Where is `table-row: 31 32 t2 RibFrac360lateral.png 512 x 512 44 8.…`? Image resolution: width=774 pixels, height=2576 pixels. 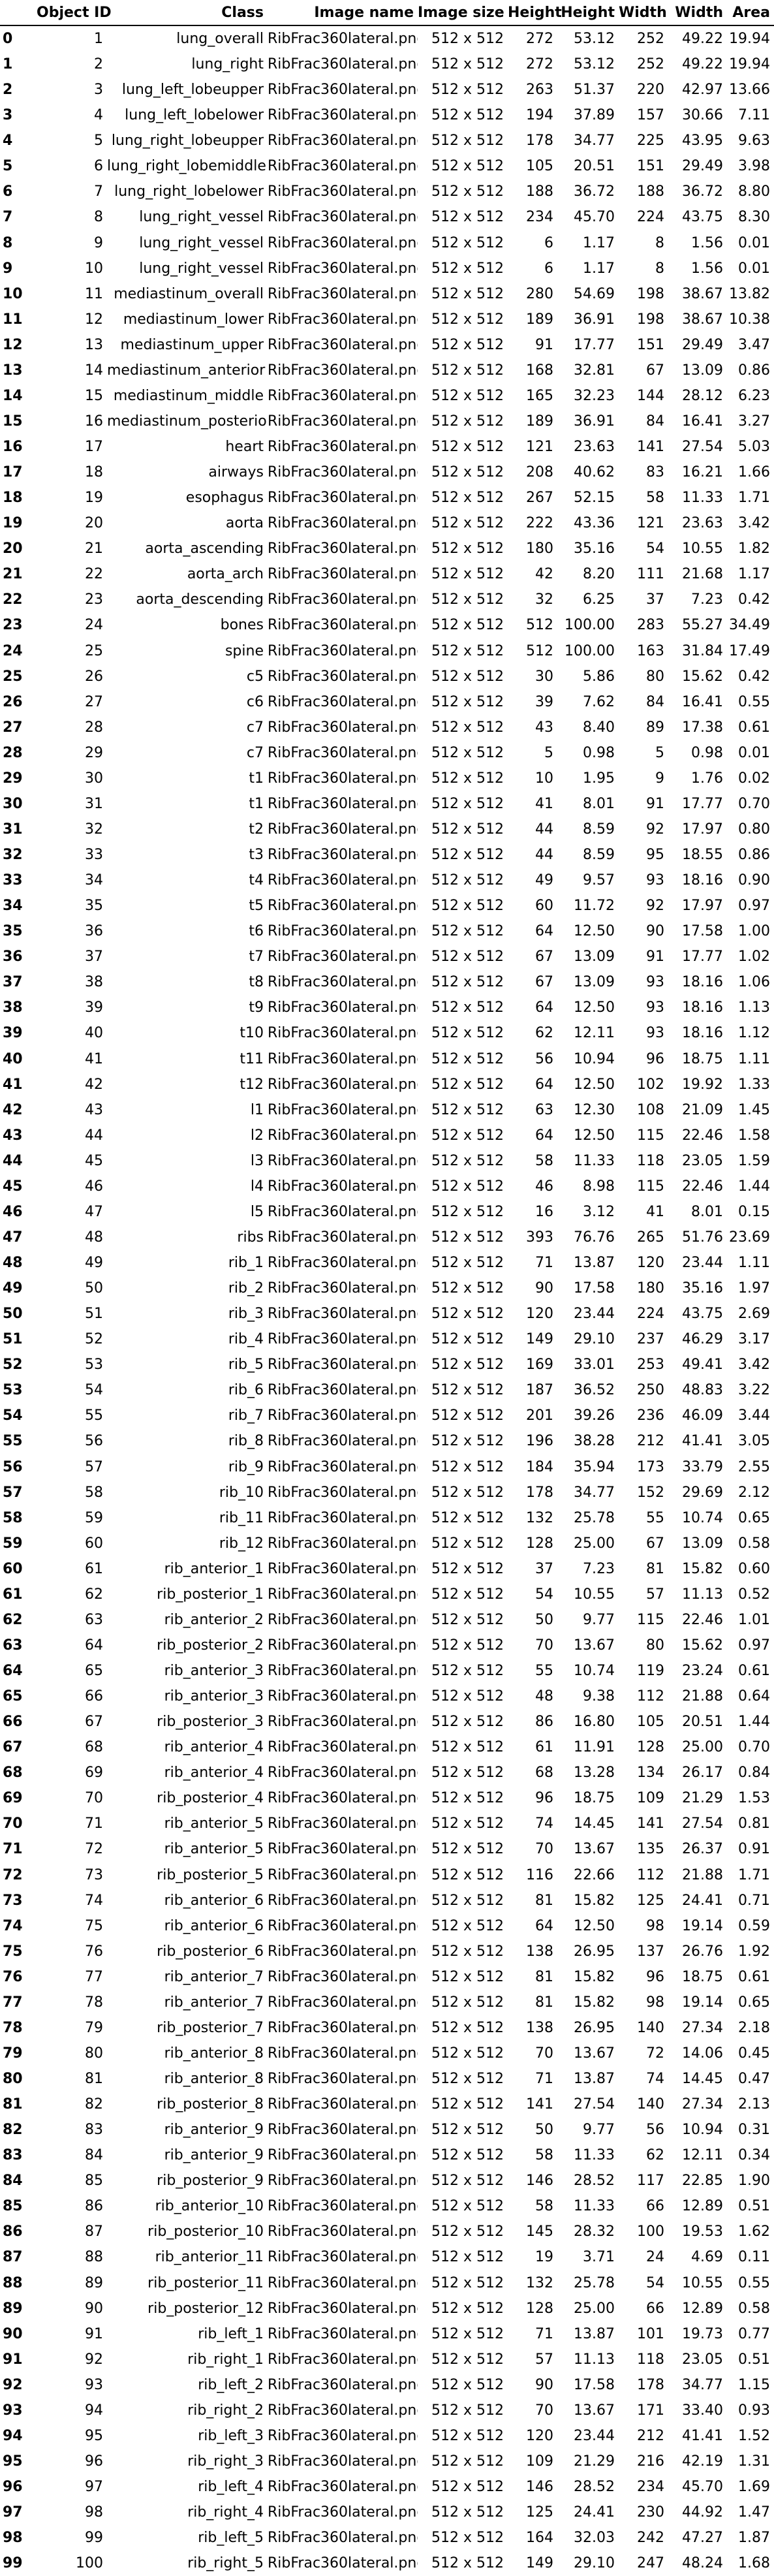
table-row: 31 32 t2 RibFrac360lateral.png 512 x 512 44 8.… is located at coordinates (387, 829).